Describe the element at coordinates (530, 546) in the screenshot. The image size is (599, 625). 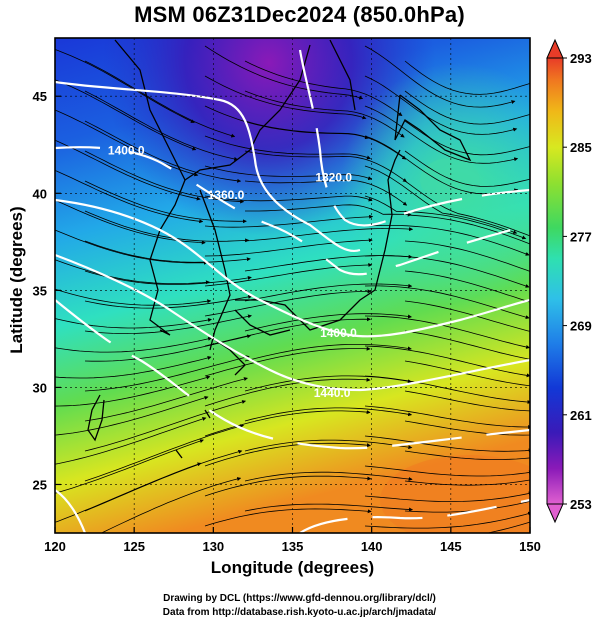
I see `x-tick-label: 150` at that location.